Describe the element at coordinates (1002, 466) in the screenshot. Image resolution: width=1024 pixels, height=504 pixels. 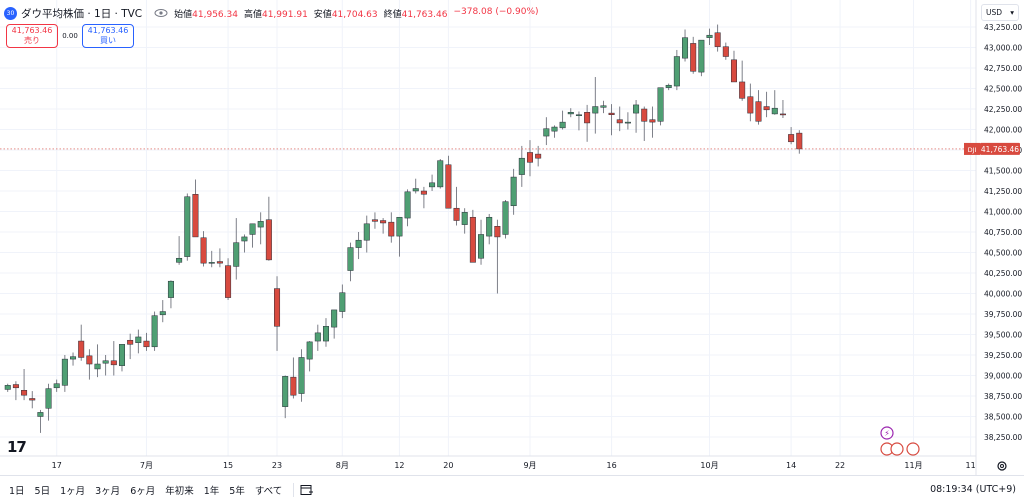
I see `gear-icon` at that location.